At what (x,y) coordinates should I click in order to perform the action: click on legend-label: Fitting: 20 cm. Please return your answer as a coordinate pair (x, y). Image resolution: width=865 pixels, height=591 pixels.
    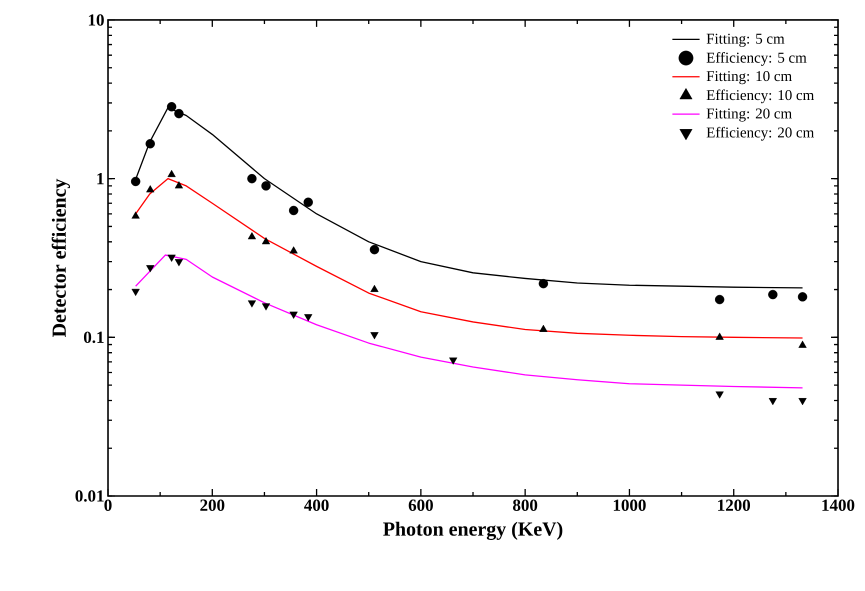
    Looking at the image, I should click on (749, 115).